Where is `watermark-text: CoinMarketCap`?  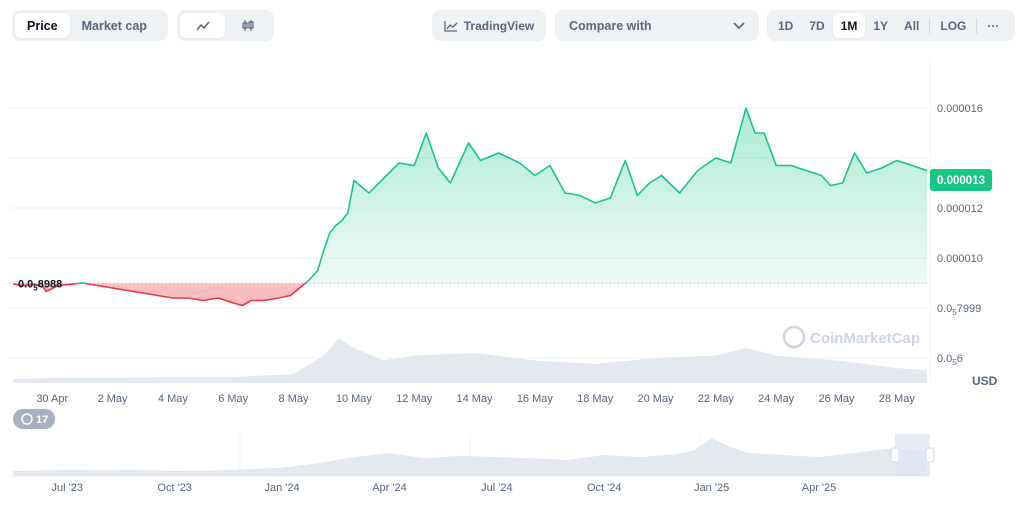
watermark-text: CoinMarketCap is located at coordinates (865, 338).